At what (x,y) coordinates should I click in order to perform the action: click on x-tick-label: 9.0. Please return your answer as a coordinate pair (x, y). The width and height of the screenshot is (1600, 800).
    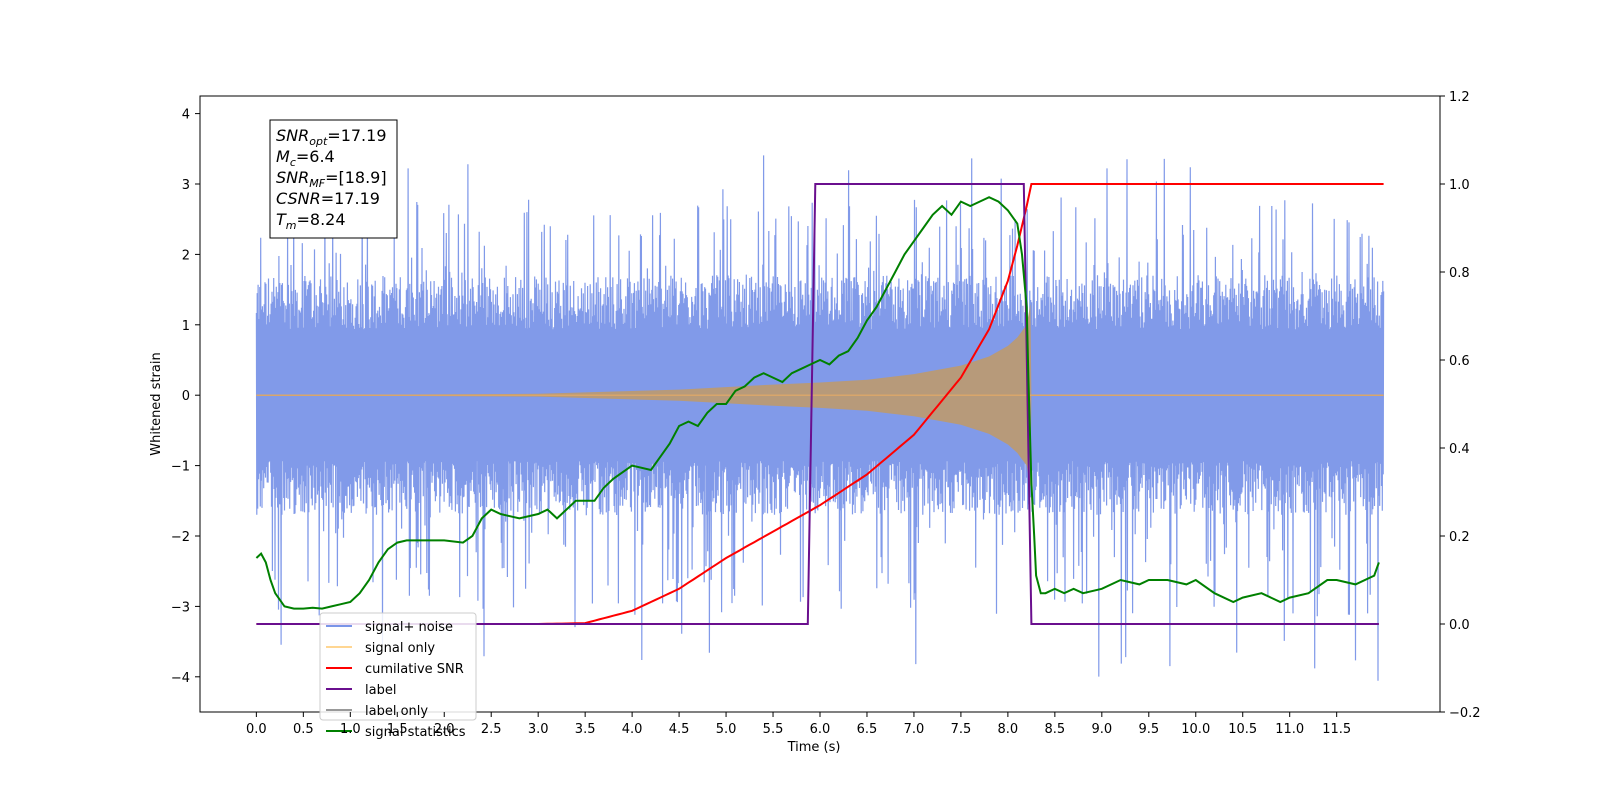
    Looking at the image, I should click on (1101, 729).